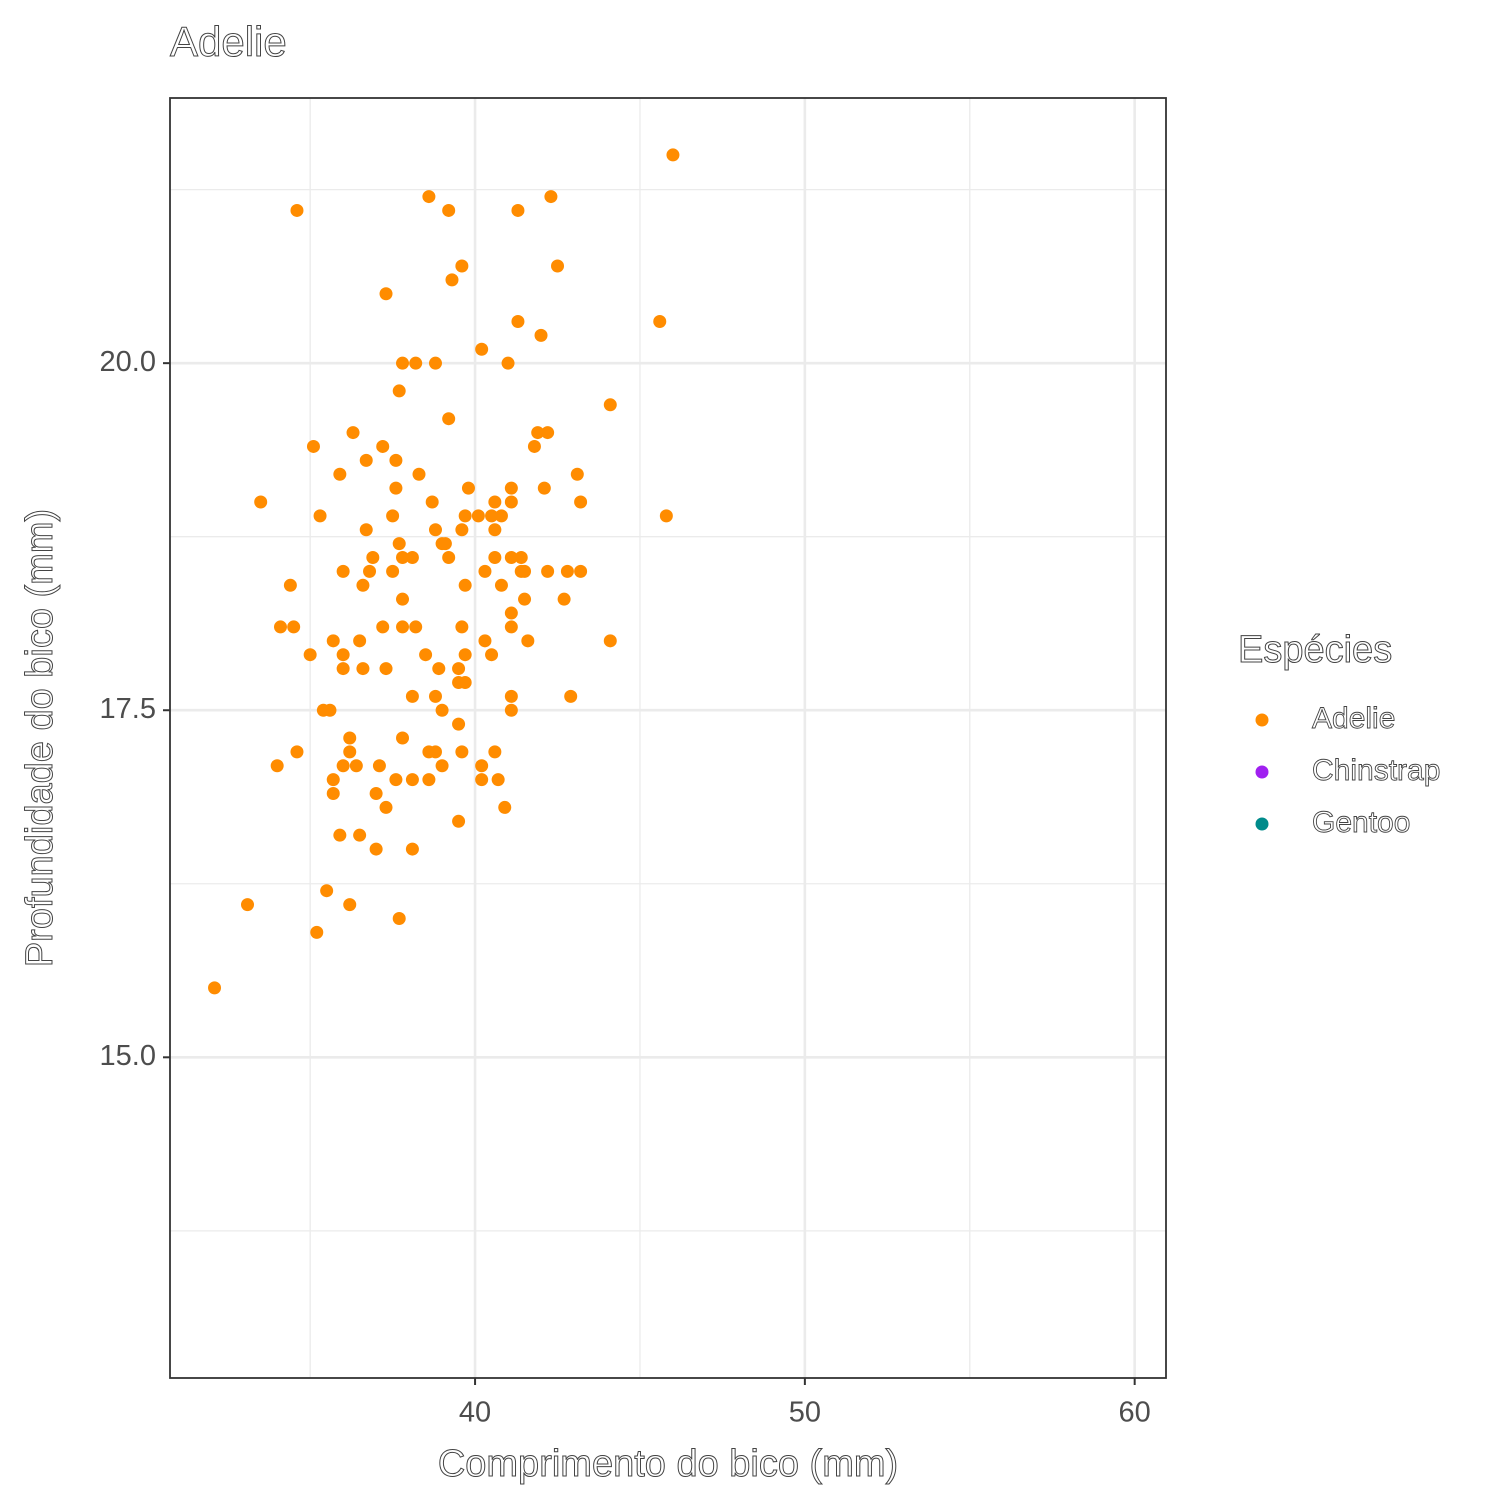 This screenshot has width=1512, height=1512. Describe the element at coordinates (1135, 1413) in the screenshot. I see `x-tick-label: 60` at that location.